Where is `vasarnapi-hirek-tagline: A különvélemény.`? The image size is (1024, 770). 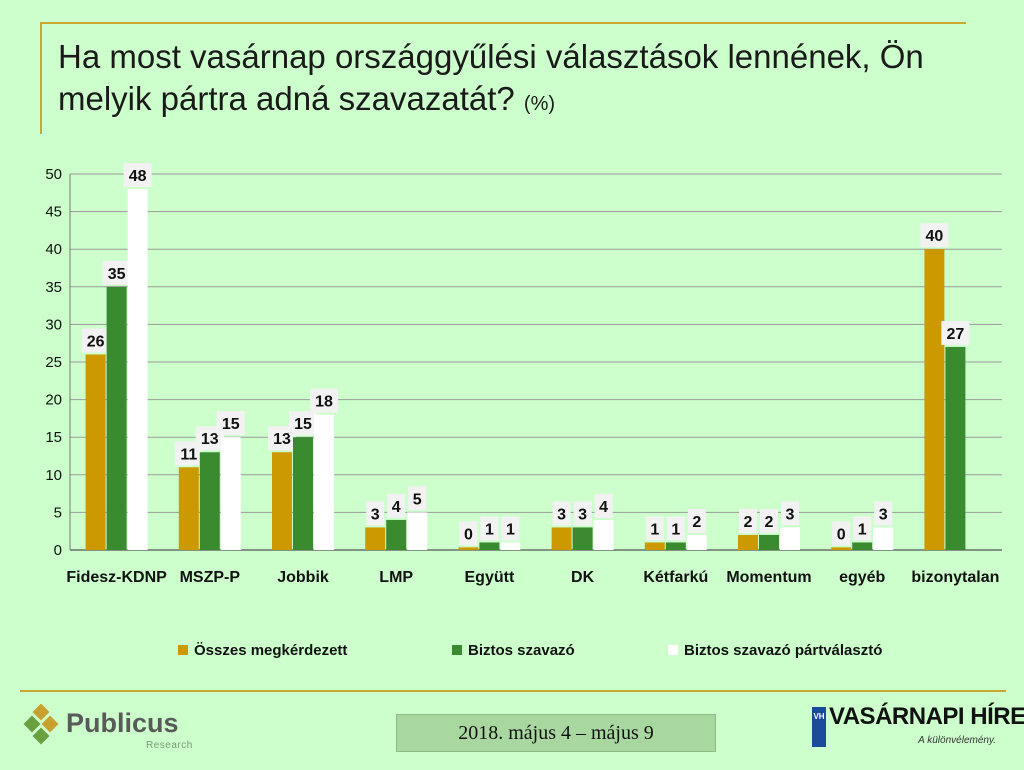 vasarnapi-hirek-tagline: A különvélemény. is located at coordinates (957, 740).